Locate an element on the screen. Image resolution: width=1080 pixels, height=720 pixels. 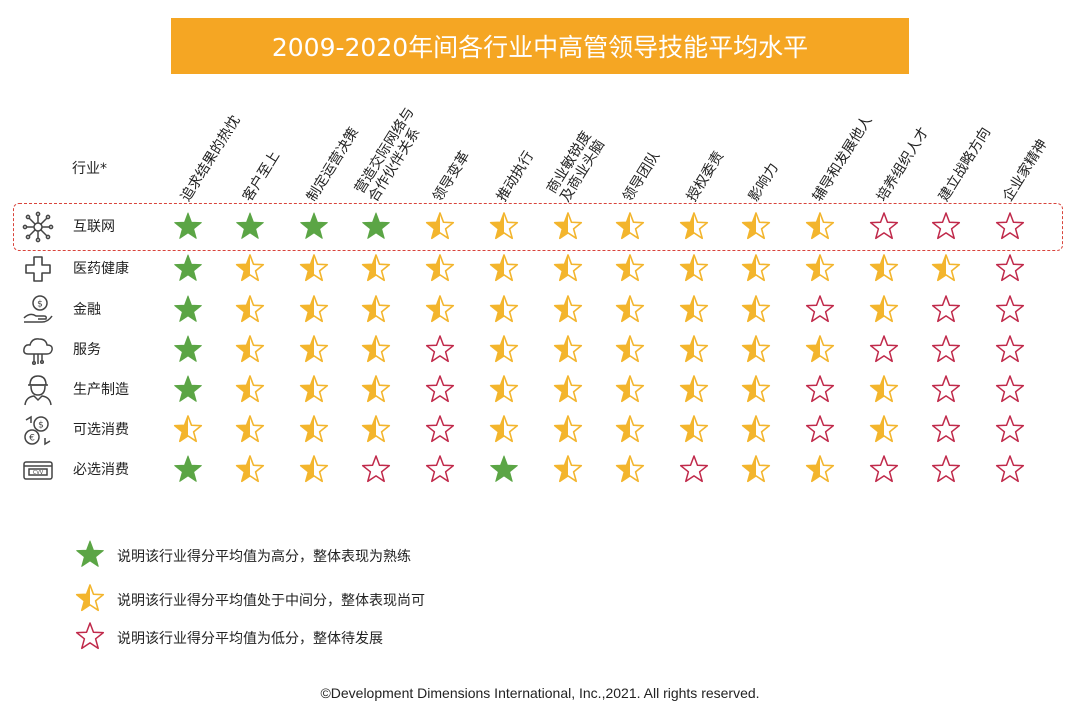
cloud-service-icon is located at coordinates (38, 350).